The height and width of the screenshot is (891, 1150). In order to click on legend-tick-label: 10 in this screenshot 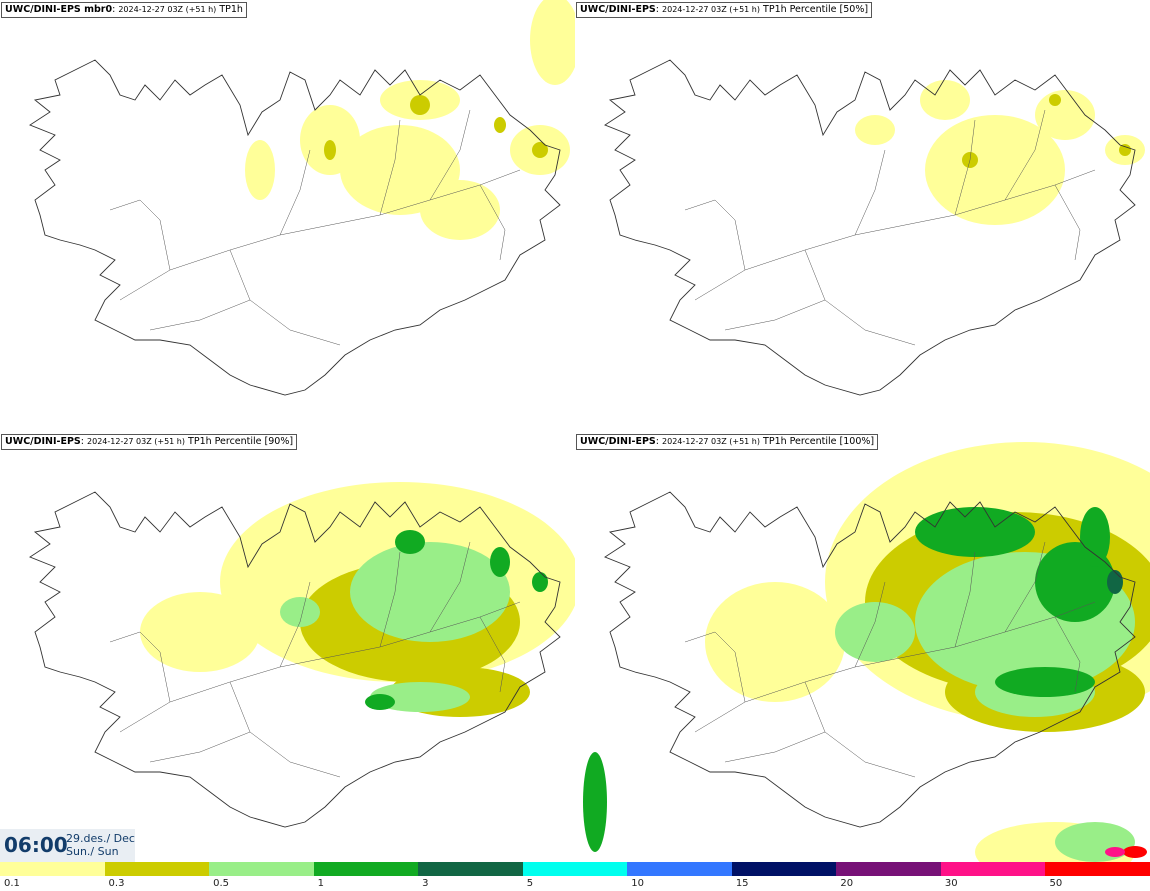, I will do `click(637, 883)`.